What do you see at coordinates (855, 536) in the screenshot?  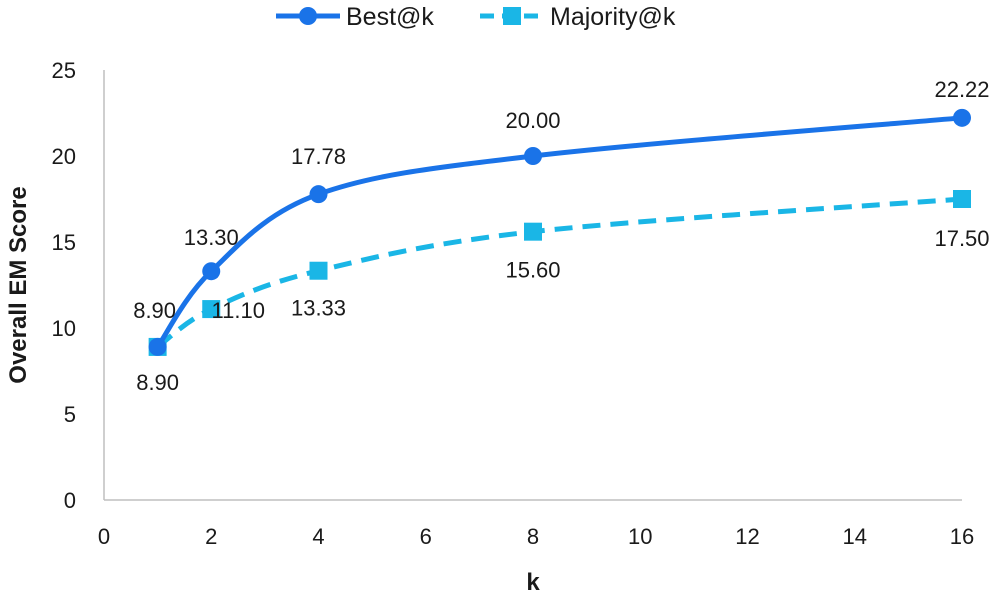 I see `x-tick-label: 14` at bounding box center [855, 536].